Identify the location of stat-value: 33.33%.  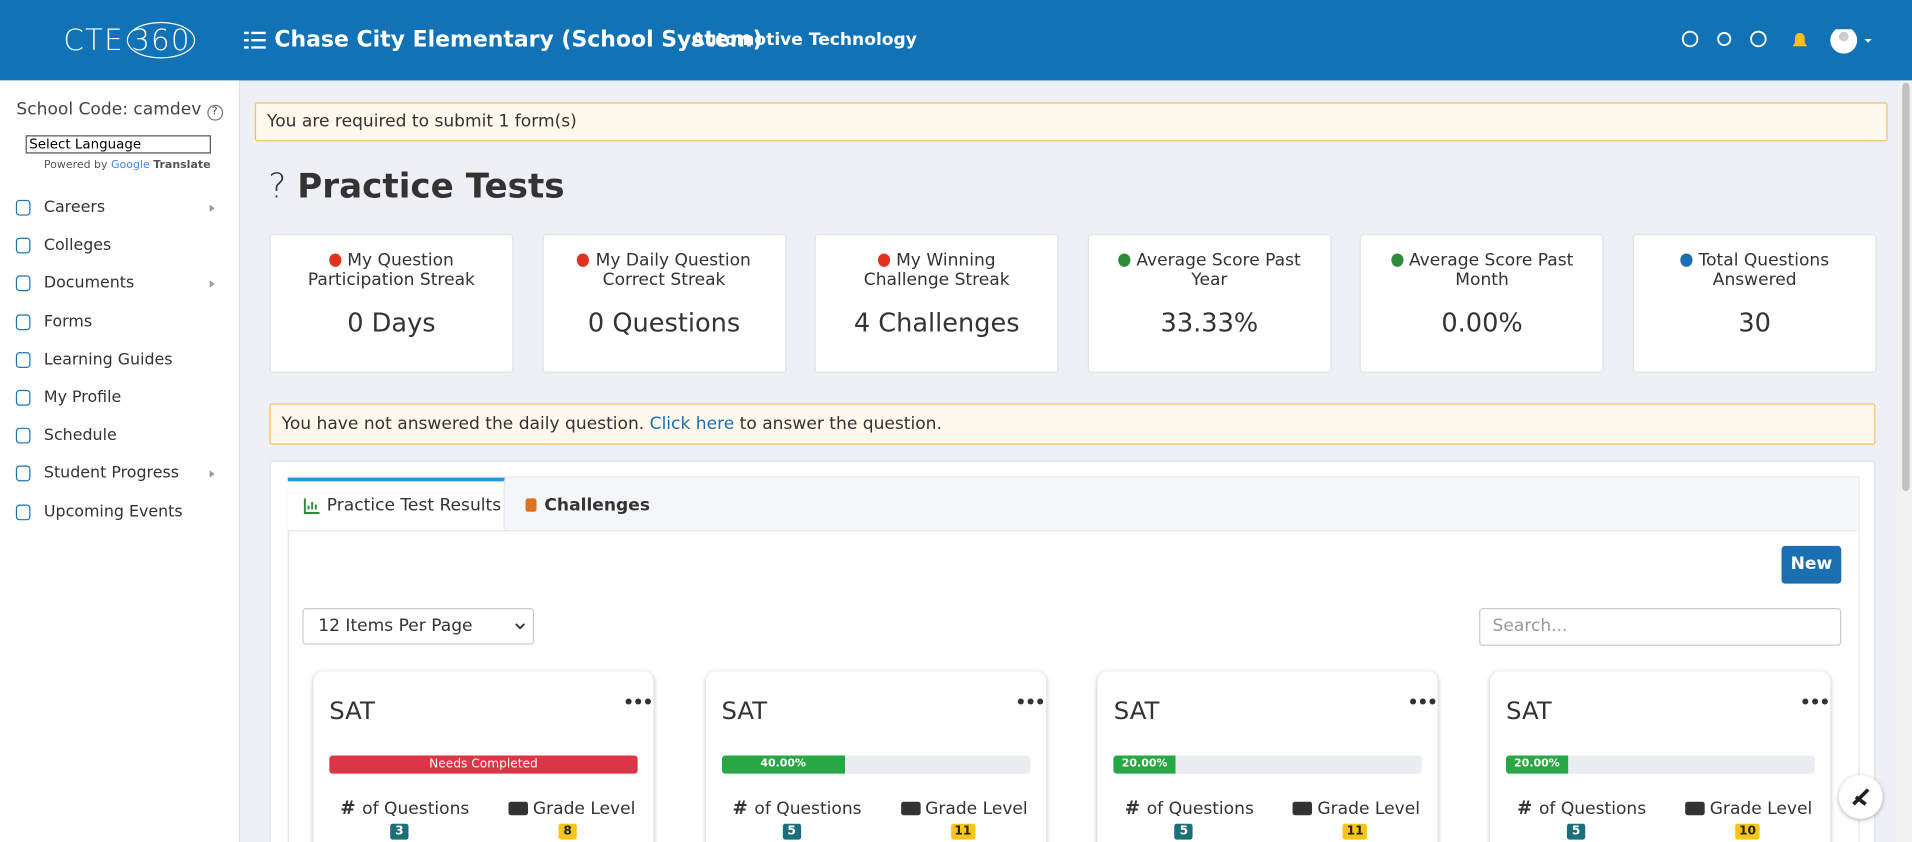
(1209, 323).